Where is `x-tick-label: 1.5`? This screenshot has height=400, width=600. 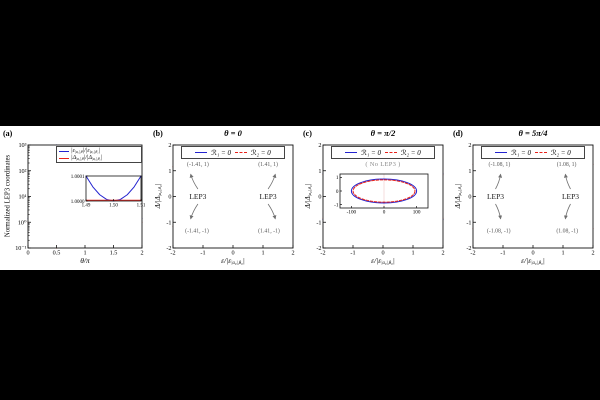 x-tick-label: 1.5 is located at coordinates (114, 253).